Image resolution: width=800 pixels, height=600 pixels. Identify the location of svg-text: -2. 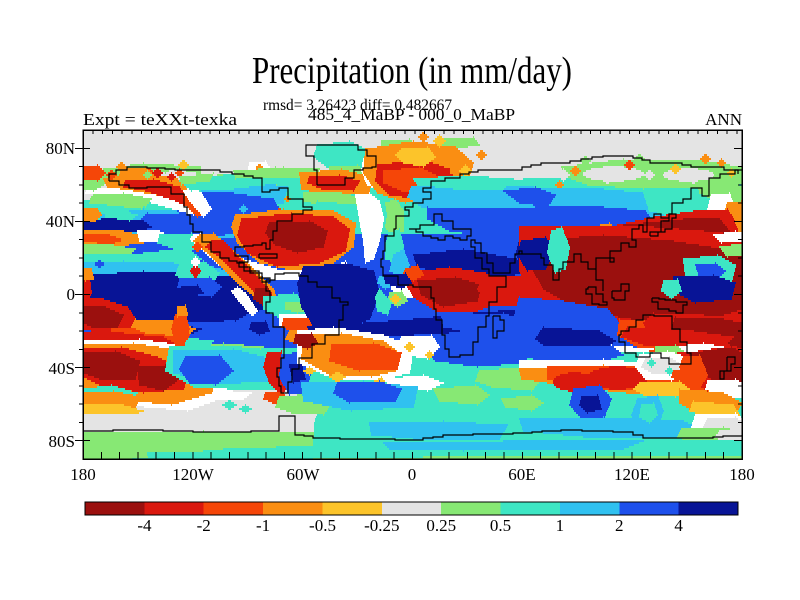
(204, 525).